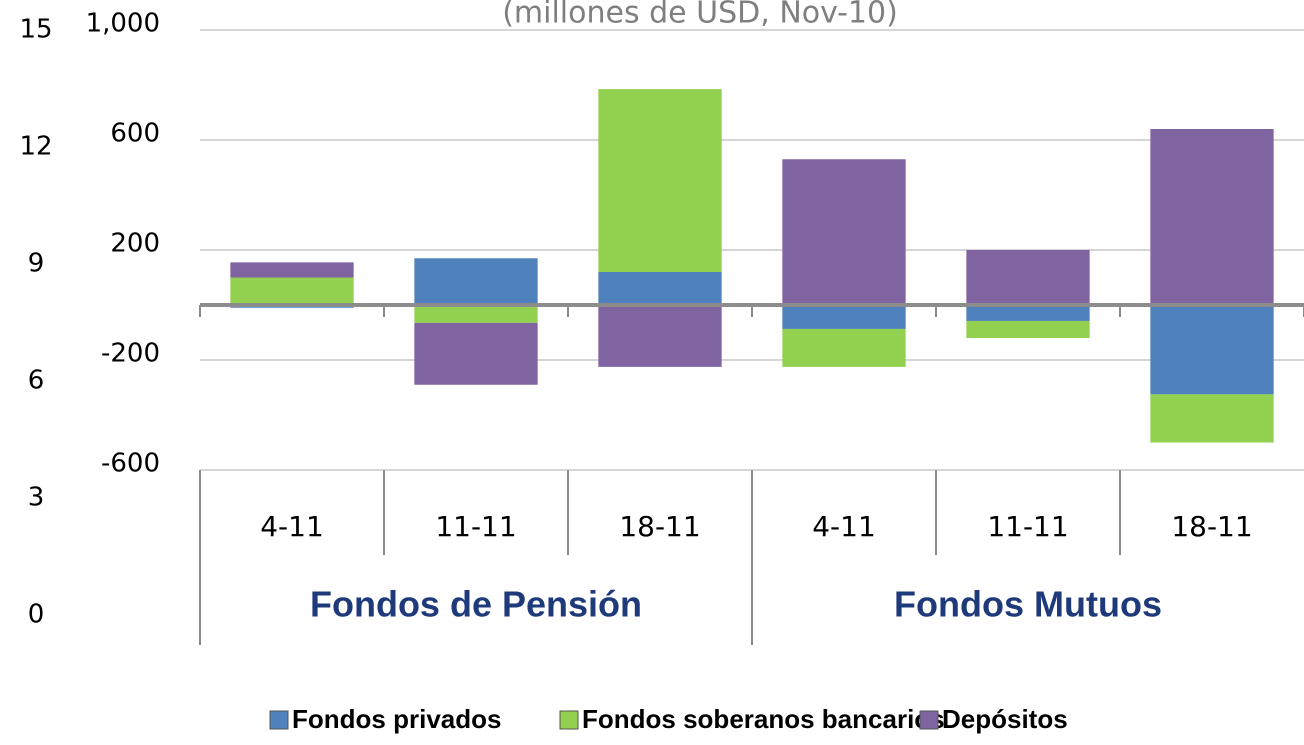  I want to click on y-tick-label: -200, so click(130, 354).